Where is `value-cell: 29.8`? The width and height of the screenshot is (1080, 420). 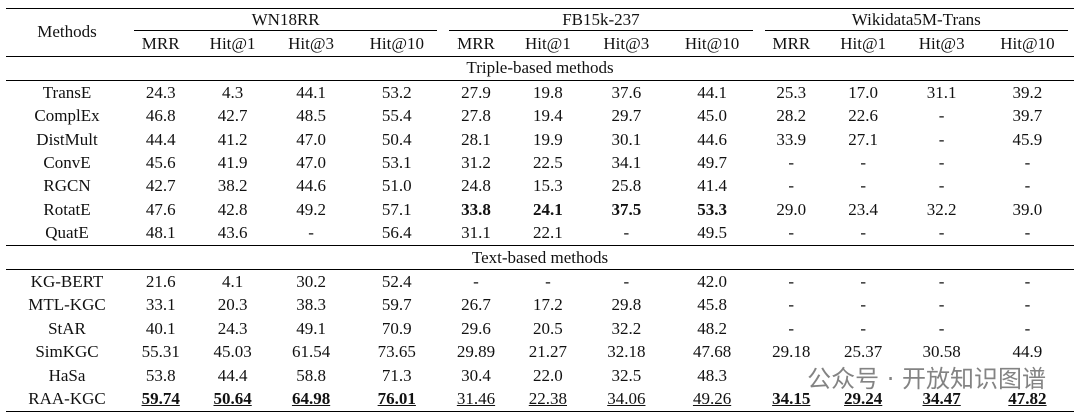 value-cell: 29.8 is located at coordinates (626, 305).